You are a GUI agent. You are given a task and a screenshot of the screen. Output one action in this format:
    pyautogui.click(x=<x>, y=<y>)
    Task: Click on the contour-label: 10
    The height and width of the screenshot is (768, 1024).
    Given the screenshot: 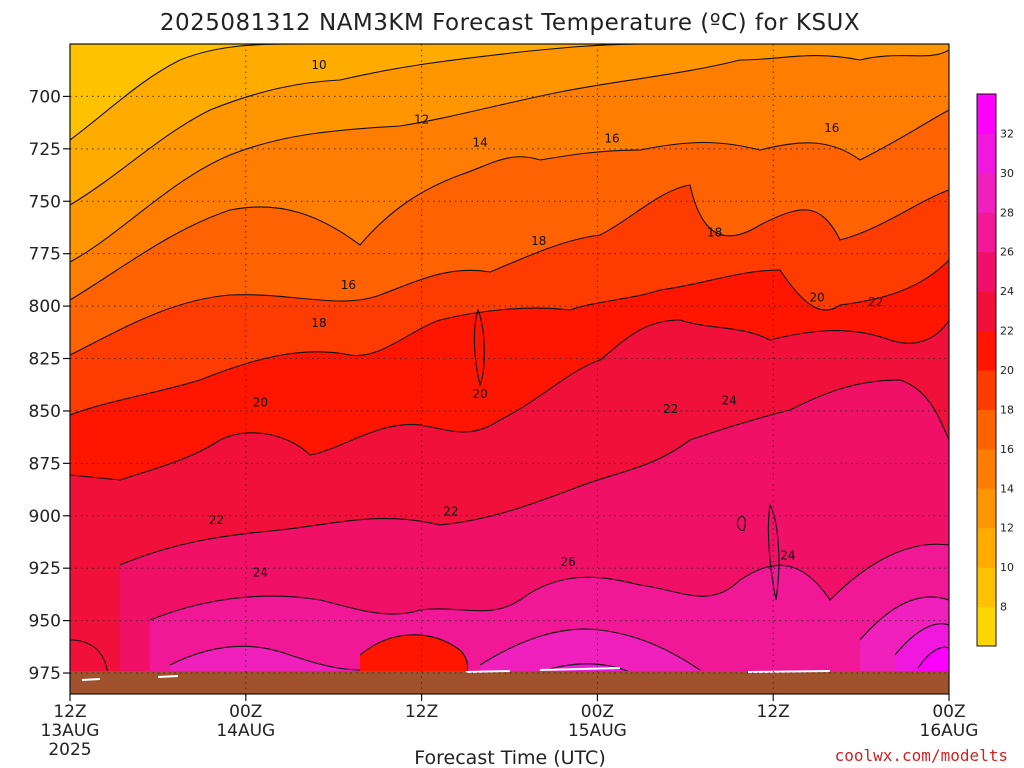 What is the action you would take?
    pyautogui.click(x=318, y=65)
    